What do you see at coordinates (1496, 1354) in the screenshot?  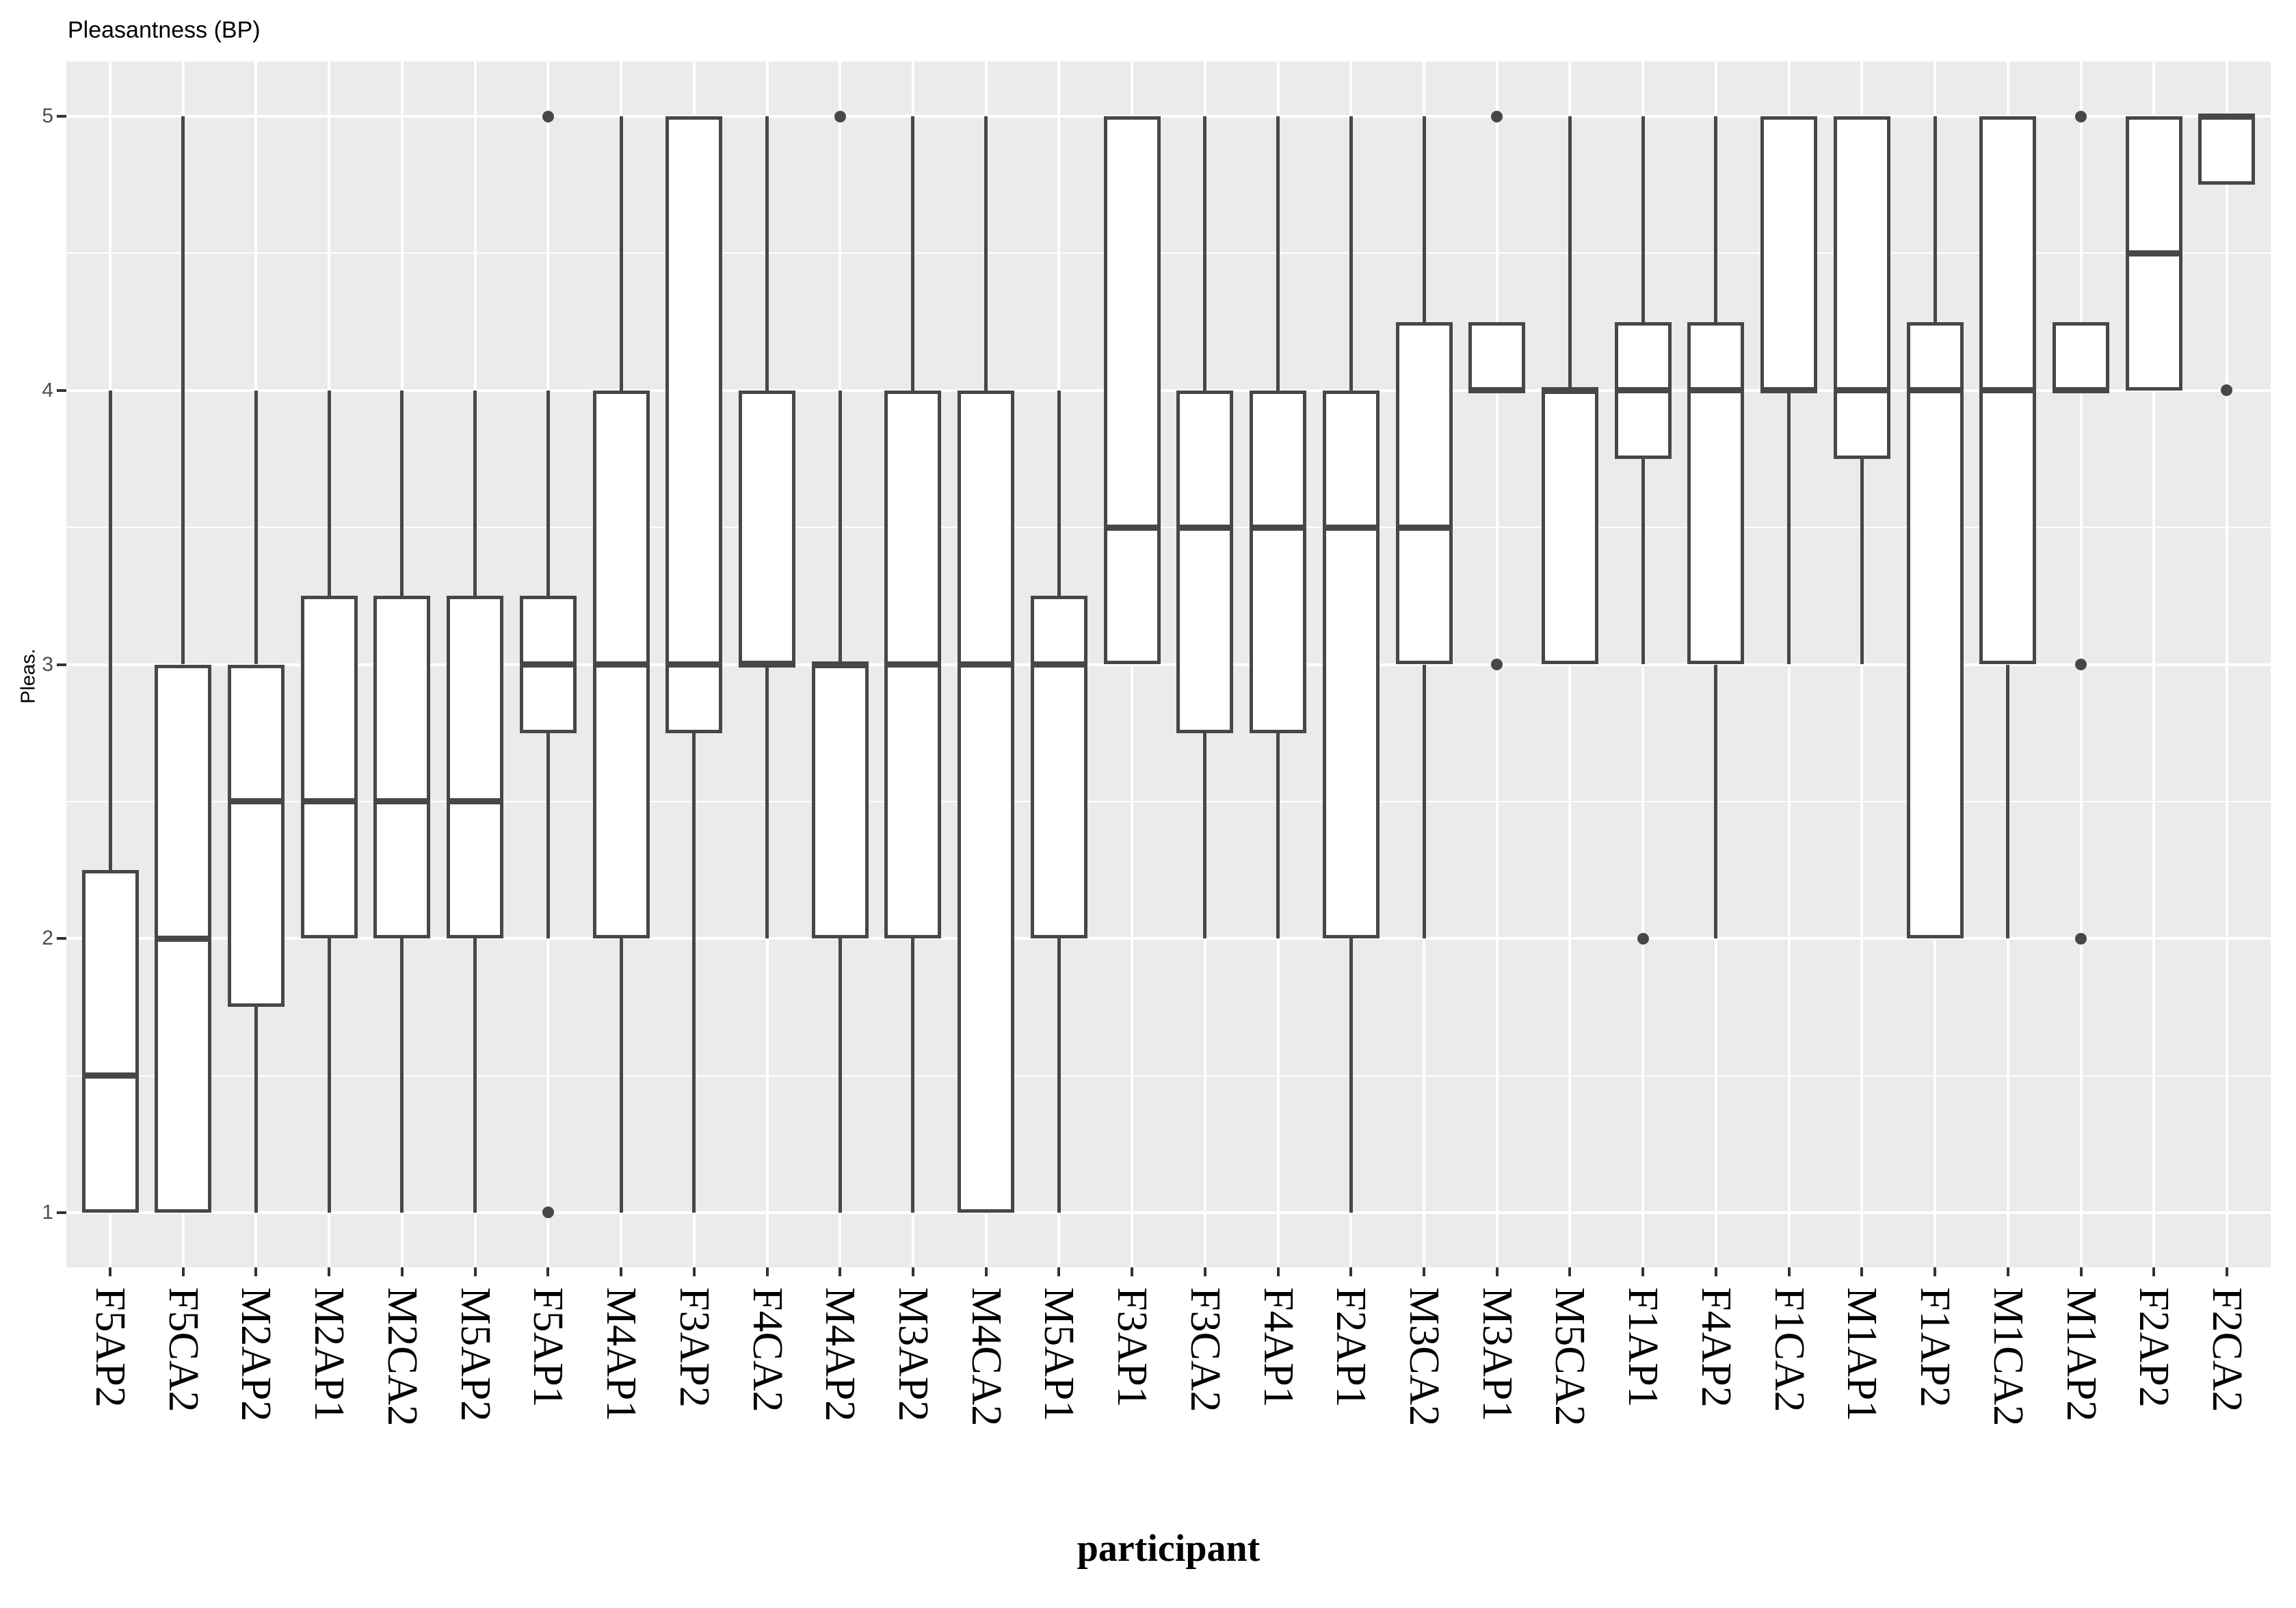 I see `x-tick-label-M3AP1: M3AP1` at bounding box center [1496, 1354].